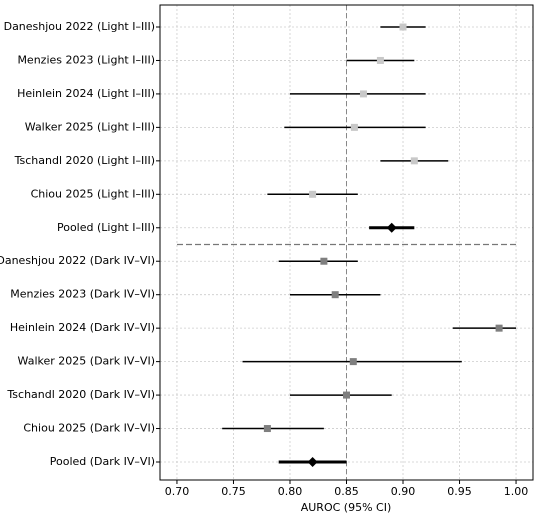  What do you see at coordinates (82, 294) in the screenshot?
I see `y-tick-label: Menzies 2023 (Dark IV–VI)` at bounding box center [82, 294].